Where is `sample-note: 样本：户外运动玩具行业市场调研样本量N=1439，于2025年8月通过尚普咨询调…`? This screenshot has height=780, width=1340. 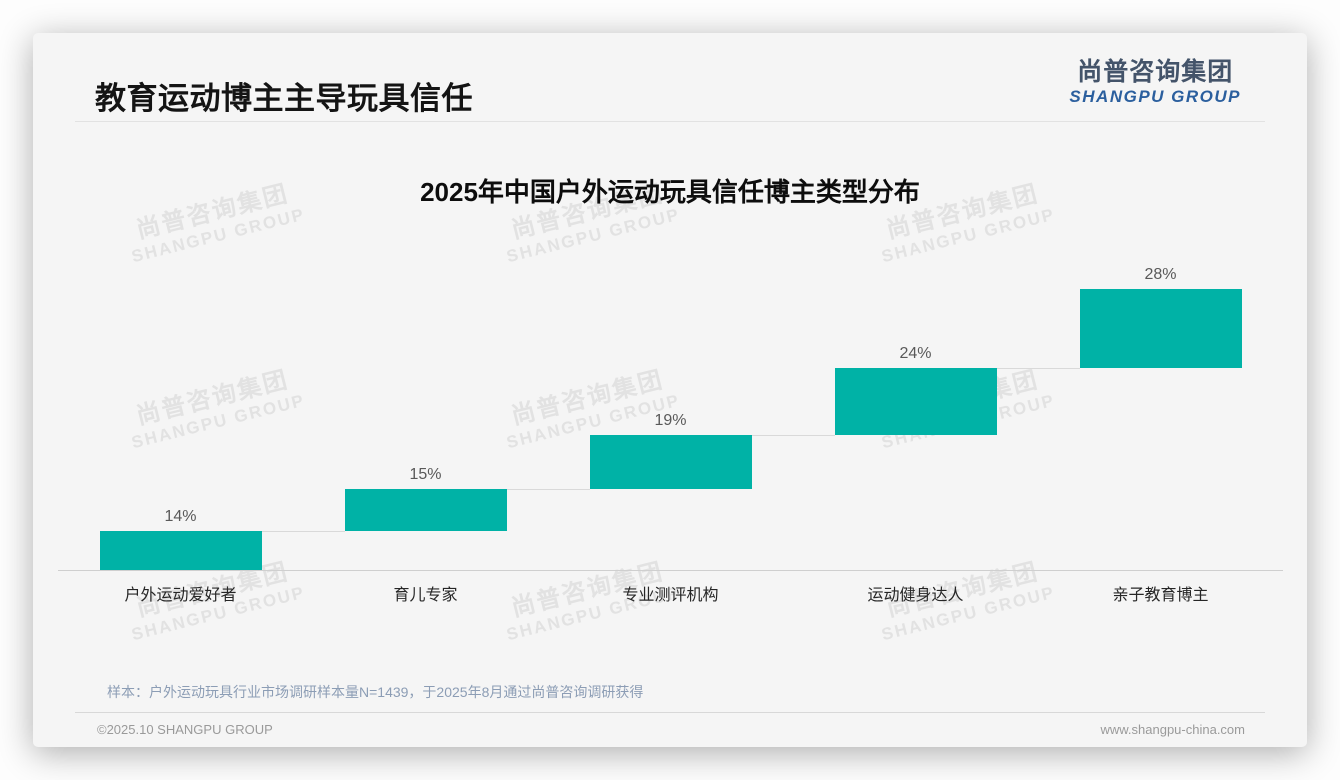 sample-note: 样本：户外运动玩具行业市场调研样本量N=1439，于2025年8月通过尚普咨询调… is located at coordinates (375, 692).